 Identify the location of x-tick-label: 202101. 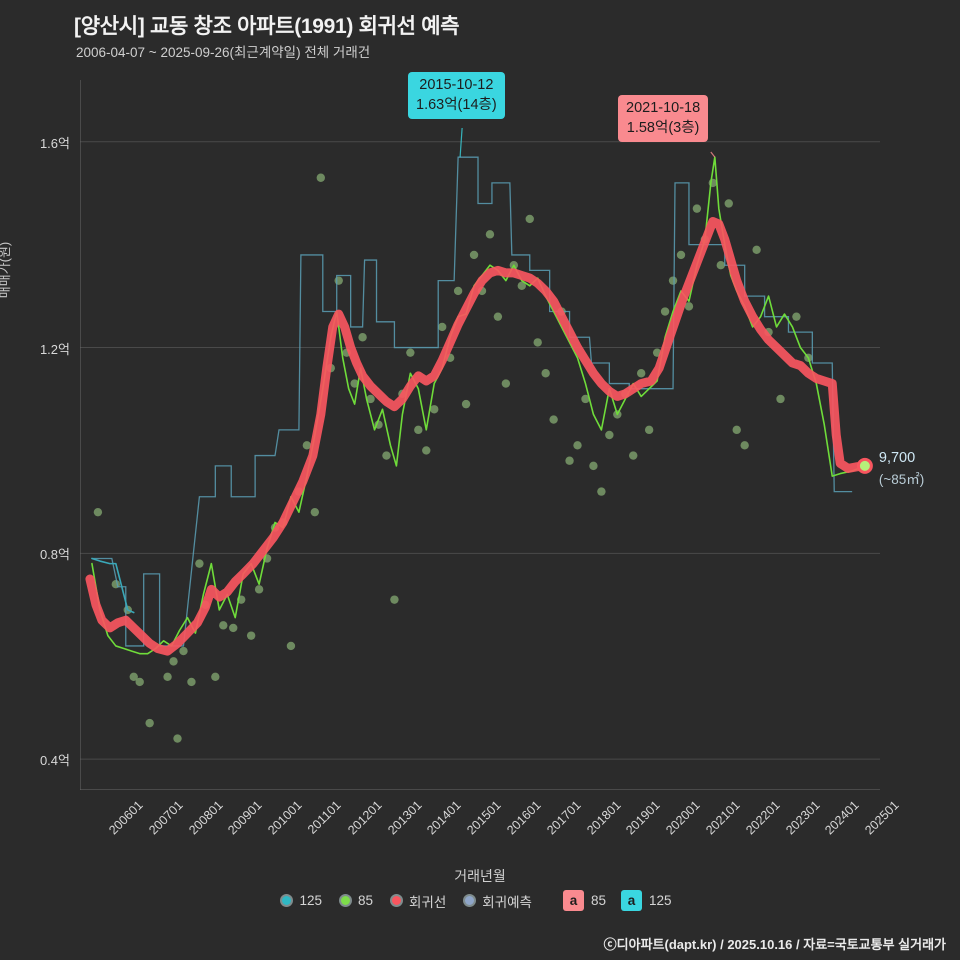
(723, 818).